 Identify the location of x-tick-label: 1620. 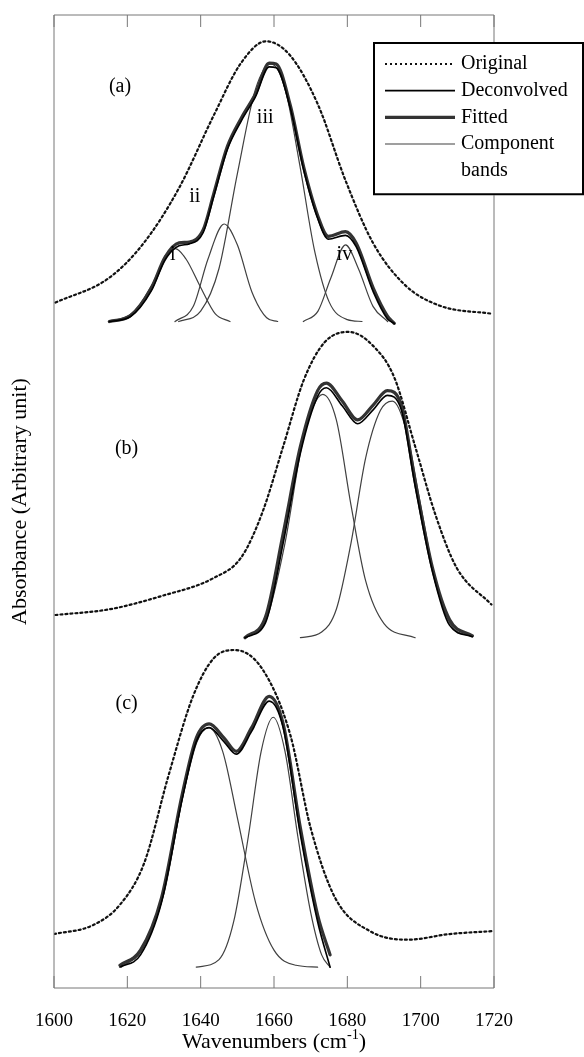
(127, 1020).